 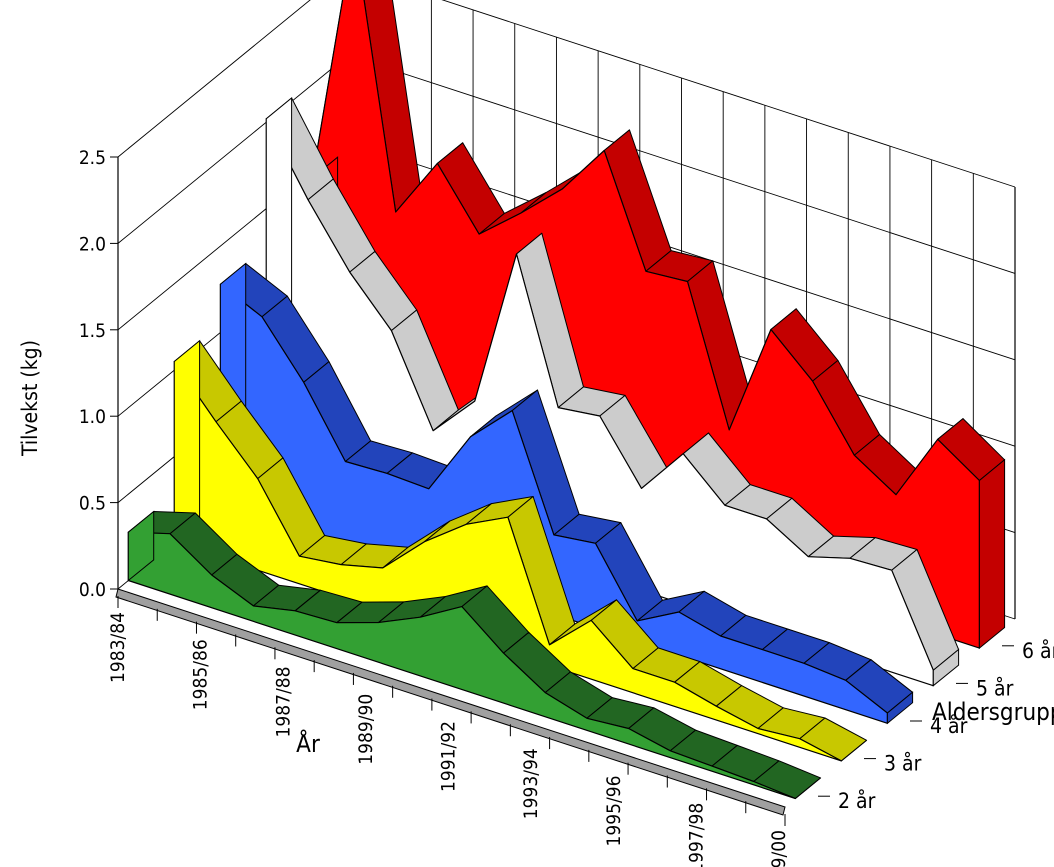 What do you see at coordinates (92, 331) in the screenshot?
I see `y-tick-label: 1.5` at bounding box center [92, 331].